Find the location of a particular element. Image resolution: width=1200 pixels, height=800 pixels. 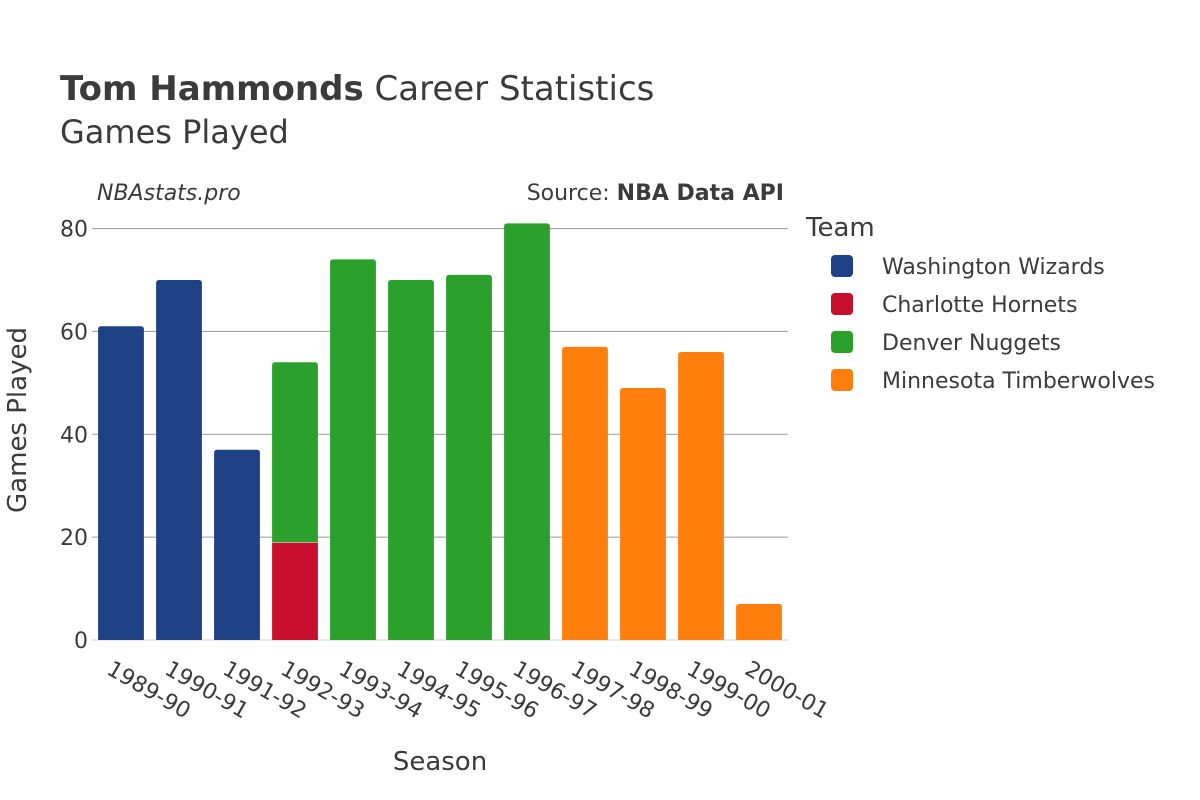

source-note: Source: NBA Data API is located at coordinates (655, 193).